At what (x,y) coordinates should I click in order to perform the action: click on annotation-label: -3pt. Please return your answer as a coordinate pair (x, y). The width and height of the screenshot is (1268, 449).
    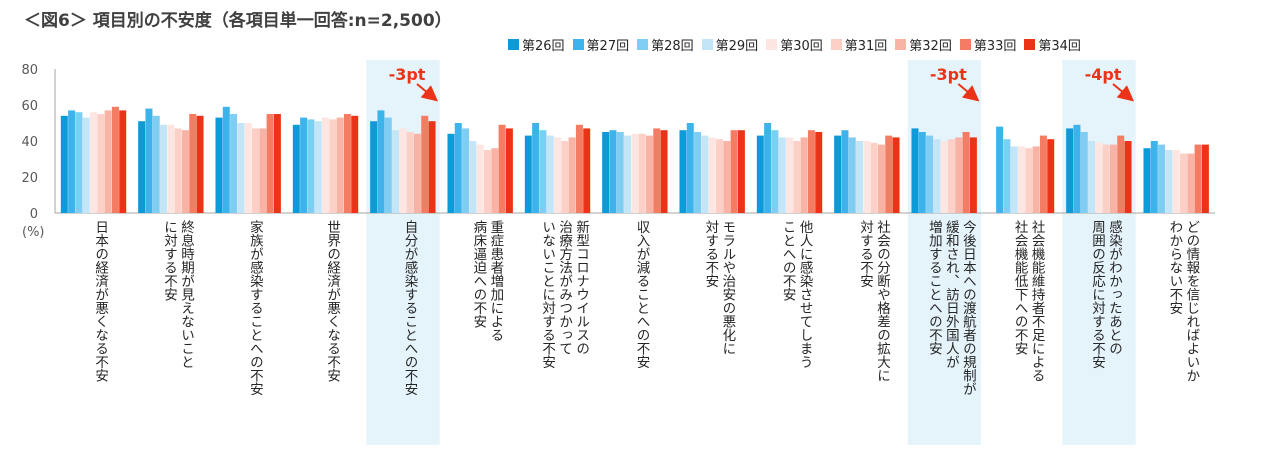
    Looking at the image, I should click on (948, 74).